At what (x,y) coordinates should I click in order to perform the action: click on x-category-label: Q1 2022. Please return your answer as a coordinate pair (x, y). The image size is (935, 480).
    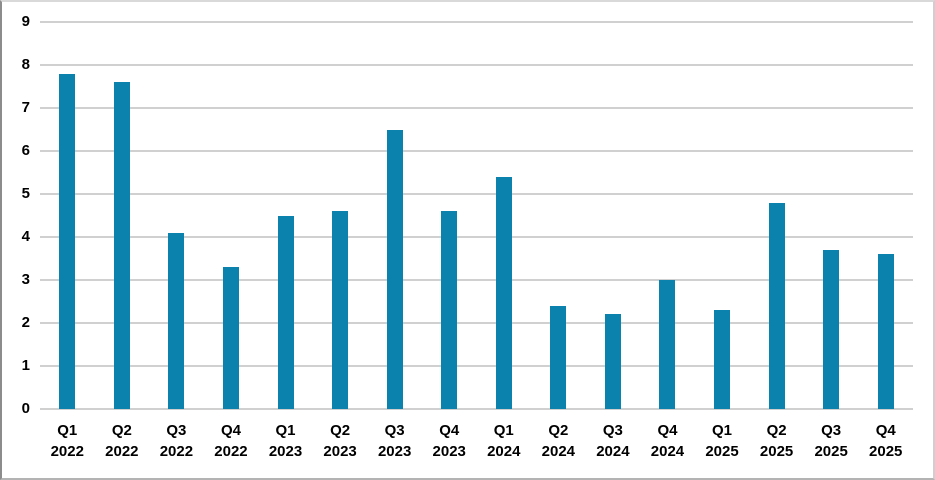
    Looking at the image, I should click on (67, 441).